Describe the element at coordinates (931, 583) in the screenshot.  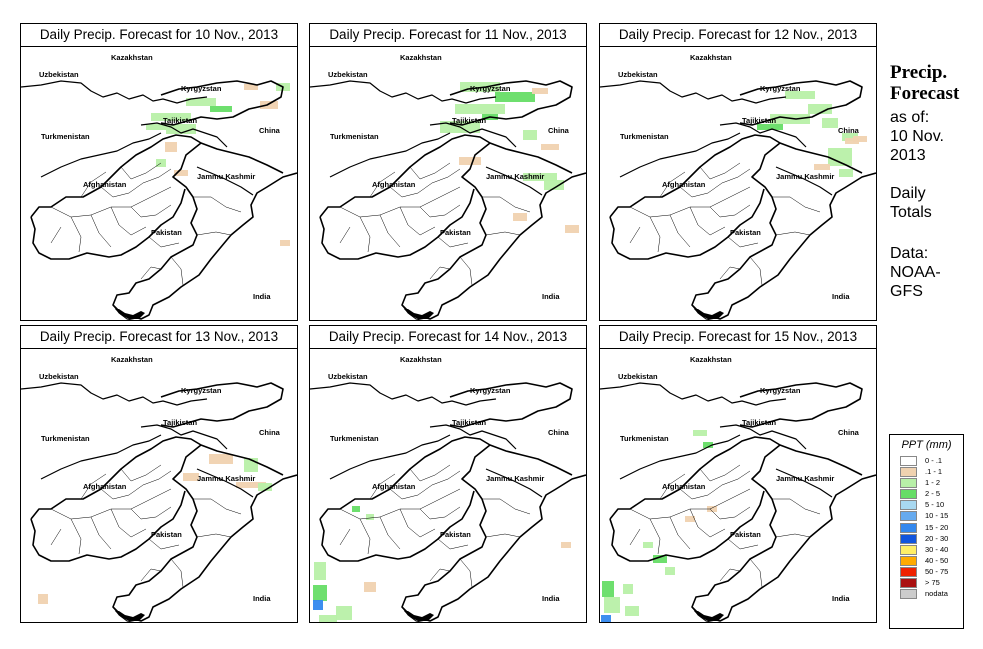
I see `legend-row: > 75` at that location.